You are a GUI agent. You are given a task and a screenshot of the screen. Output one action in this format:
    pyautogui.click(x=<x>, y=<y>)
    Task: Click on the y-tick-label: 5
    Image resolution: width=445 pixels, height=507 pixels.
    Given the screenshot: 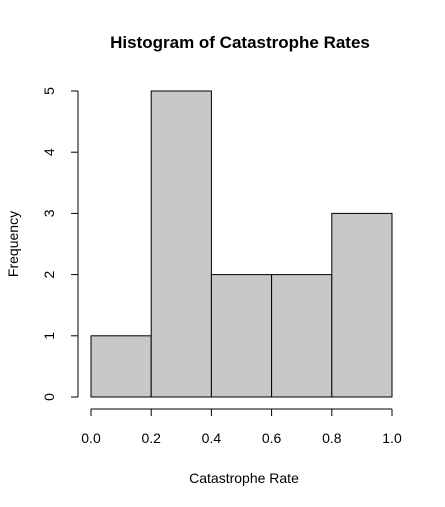 What is the action you would take?
    pyautogui.click(x=49, y=91)
    